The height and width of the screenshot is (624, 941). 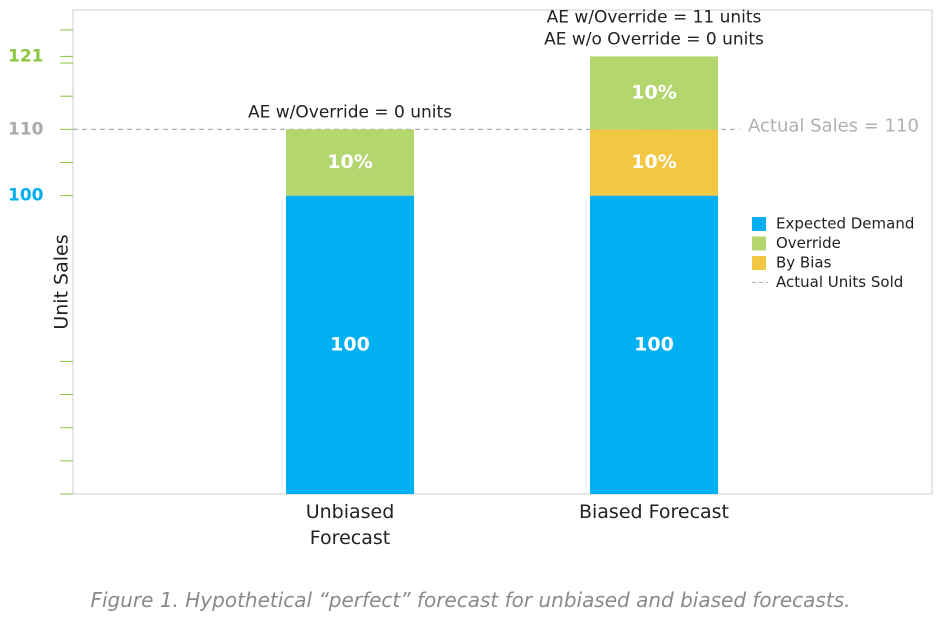 I want to click on y-tick-label: 110, so click(x=26, y=129).